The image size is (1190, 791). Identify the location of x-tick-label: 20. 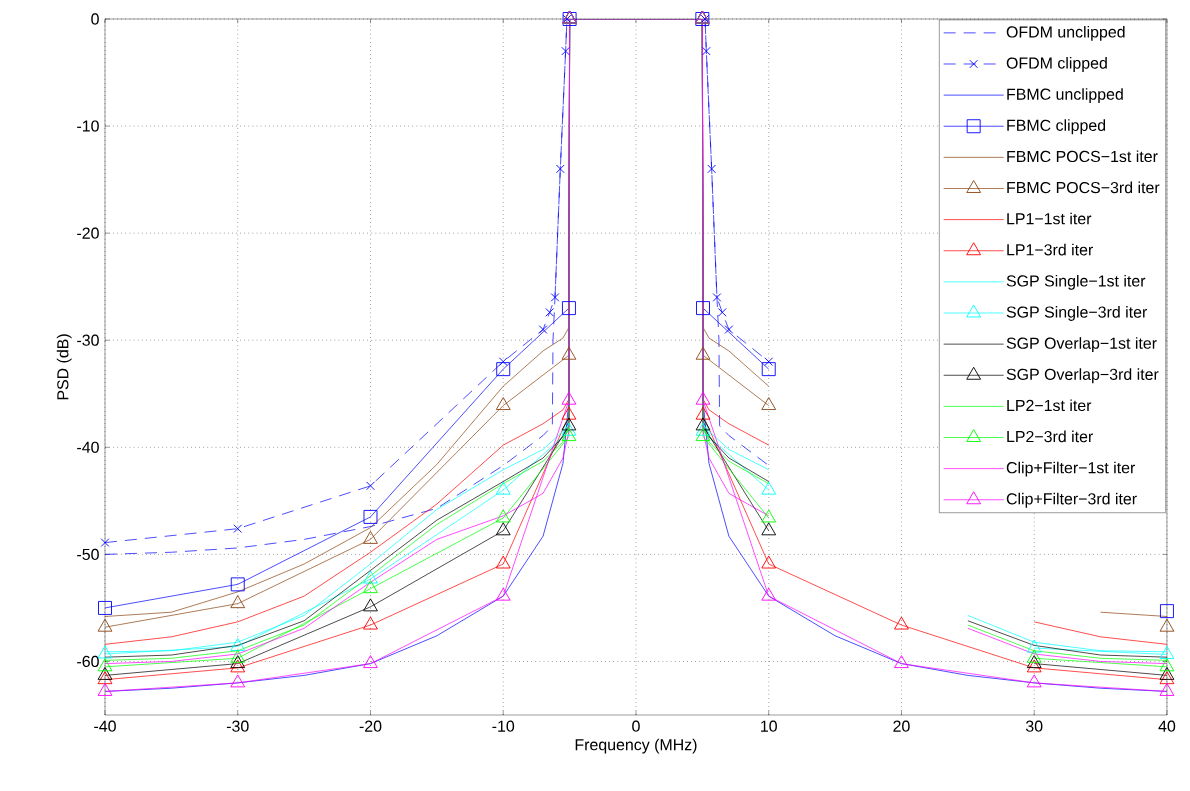
(901, 726).